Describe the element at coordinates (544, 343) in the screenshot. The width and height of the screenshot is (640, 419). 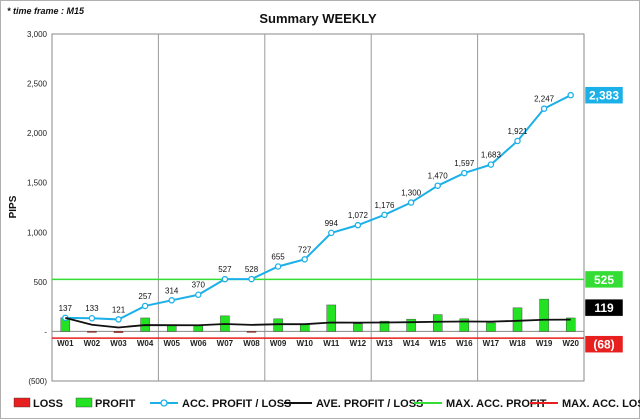
I see `x-tick-label: W19` at that location.